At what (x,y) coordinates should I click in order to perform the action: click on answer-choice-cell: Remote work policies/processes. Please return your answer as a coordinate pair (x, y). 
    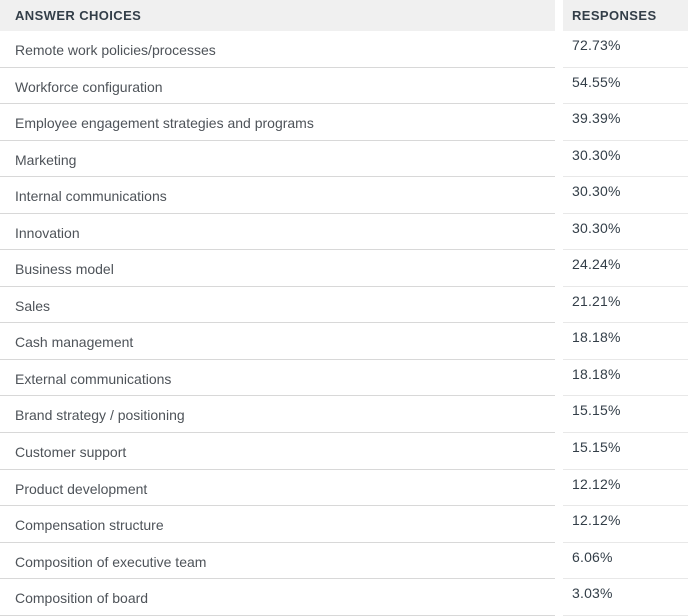
    Looking at the image, I should click on (277, 49).